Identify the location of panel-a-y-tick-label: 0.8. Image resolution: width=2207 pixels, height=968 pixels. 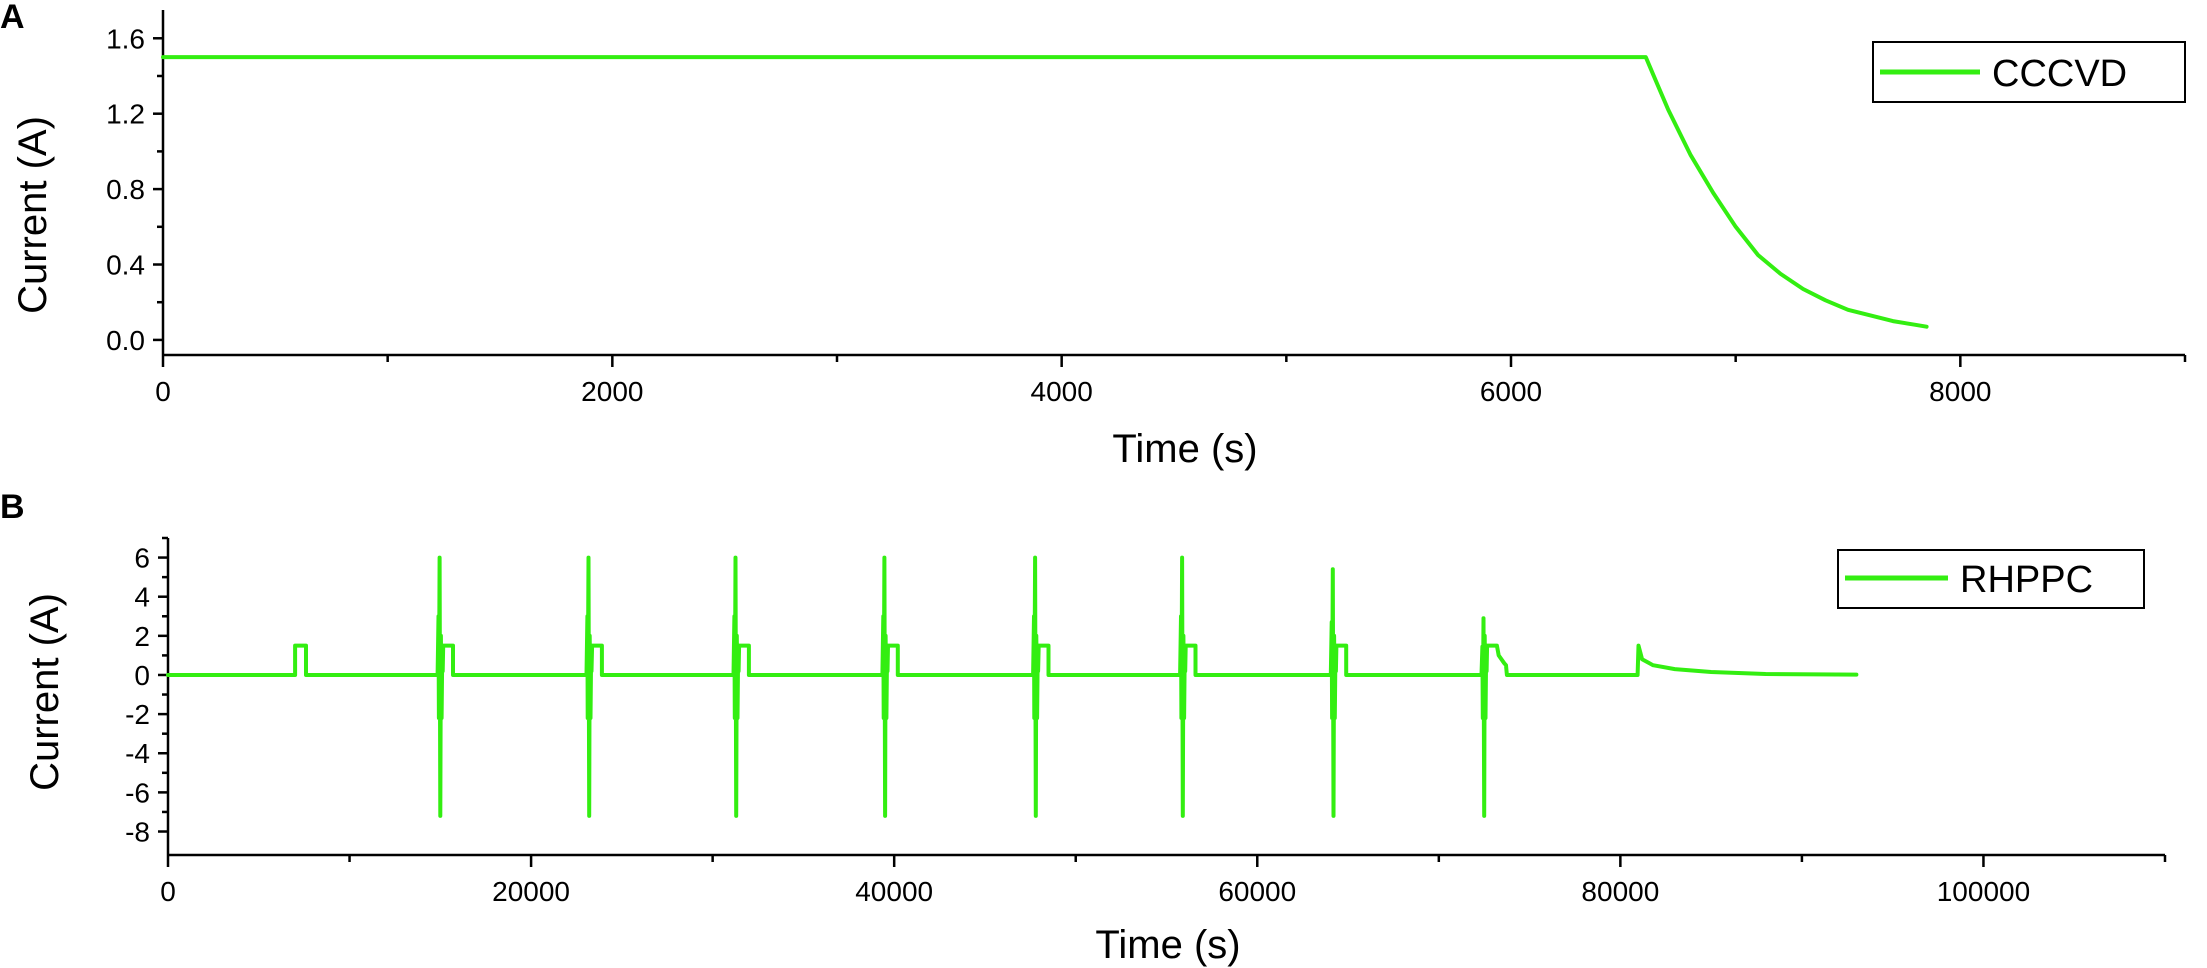
(125, 189).